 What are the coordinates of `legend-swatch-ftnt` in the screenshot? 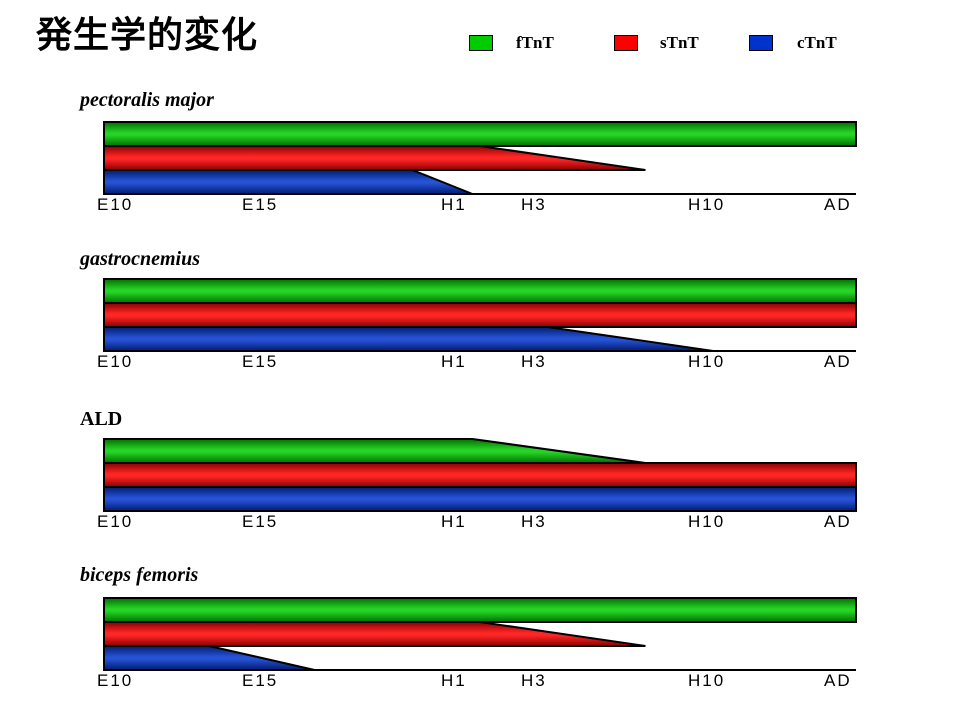 It's located at (481, 43).